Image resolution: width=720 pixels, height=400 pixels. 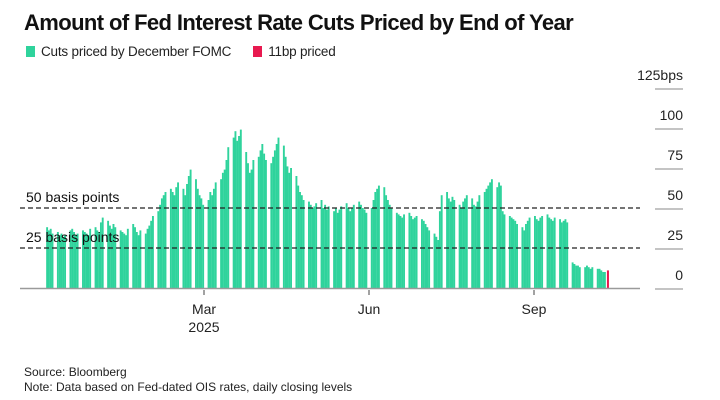 I want to click on source-note: Source: Bloomberg, so click(x=75, y=372).